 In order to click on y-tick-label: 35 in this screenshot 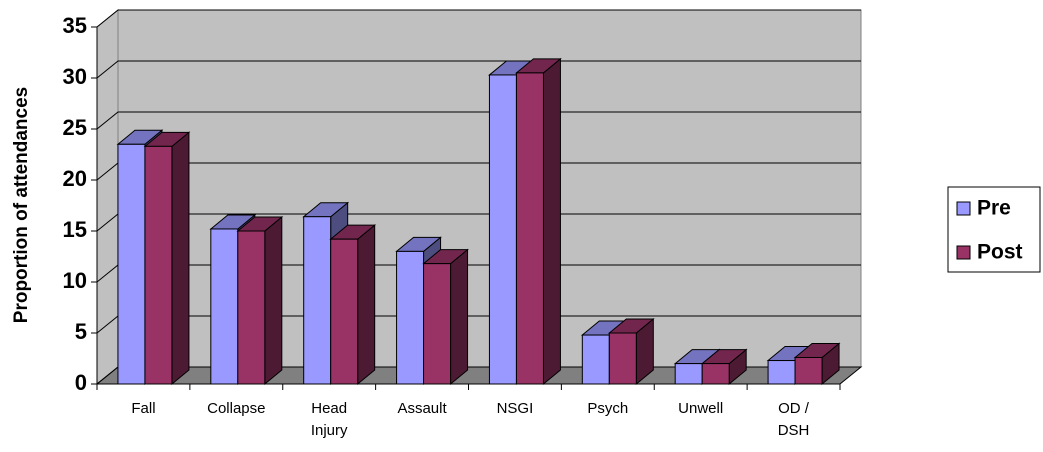, I will do `click(75, 25)`.